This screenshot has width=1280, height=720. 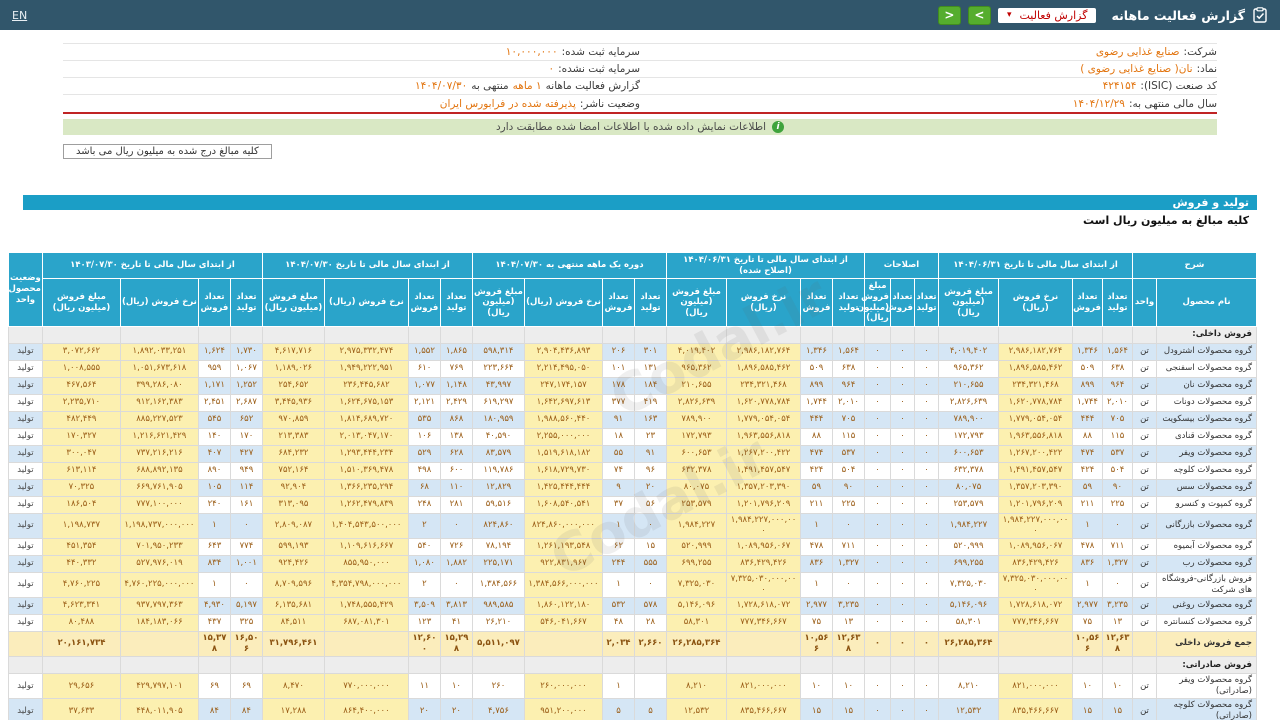 I want to click on language-toggle-en: EN, so click(x=20, y=15).